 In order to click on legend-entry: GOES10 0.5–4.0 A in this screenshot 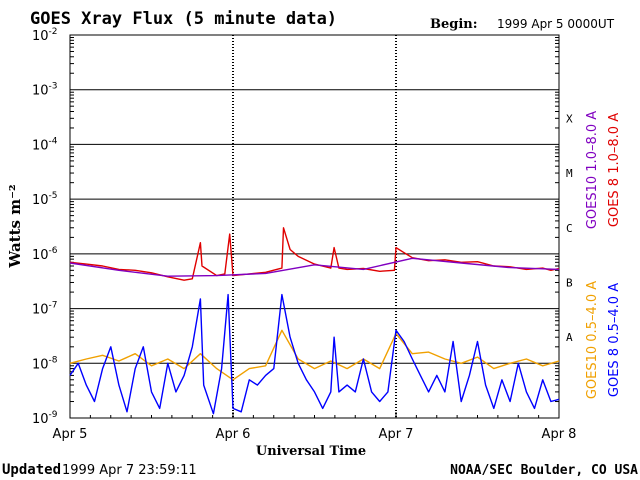, I will do `click(592, 340)`.